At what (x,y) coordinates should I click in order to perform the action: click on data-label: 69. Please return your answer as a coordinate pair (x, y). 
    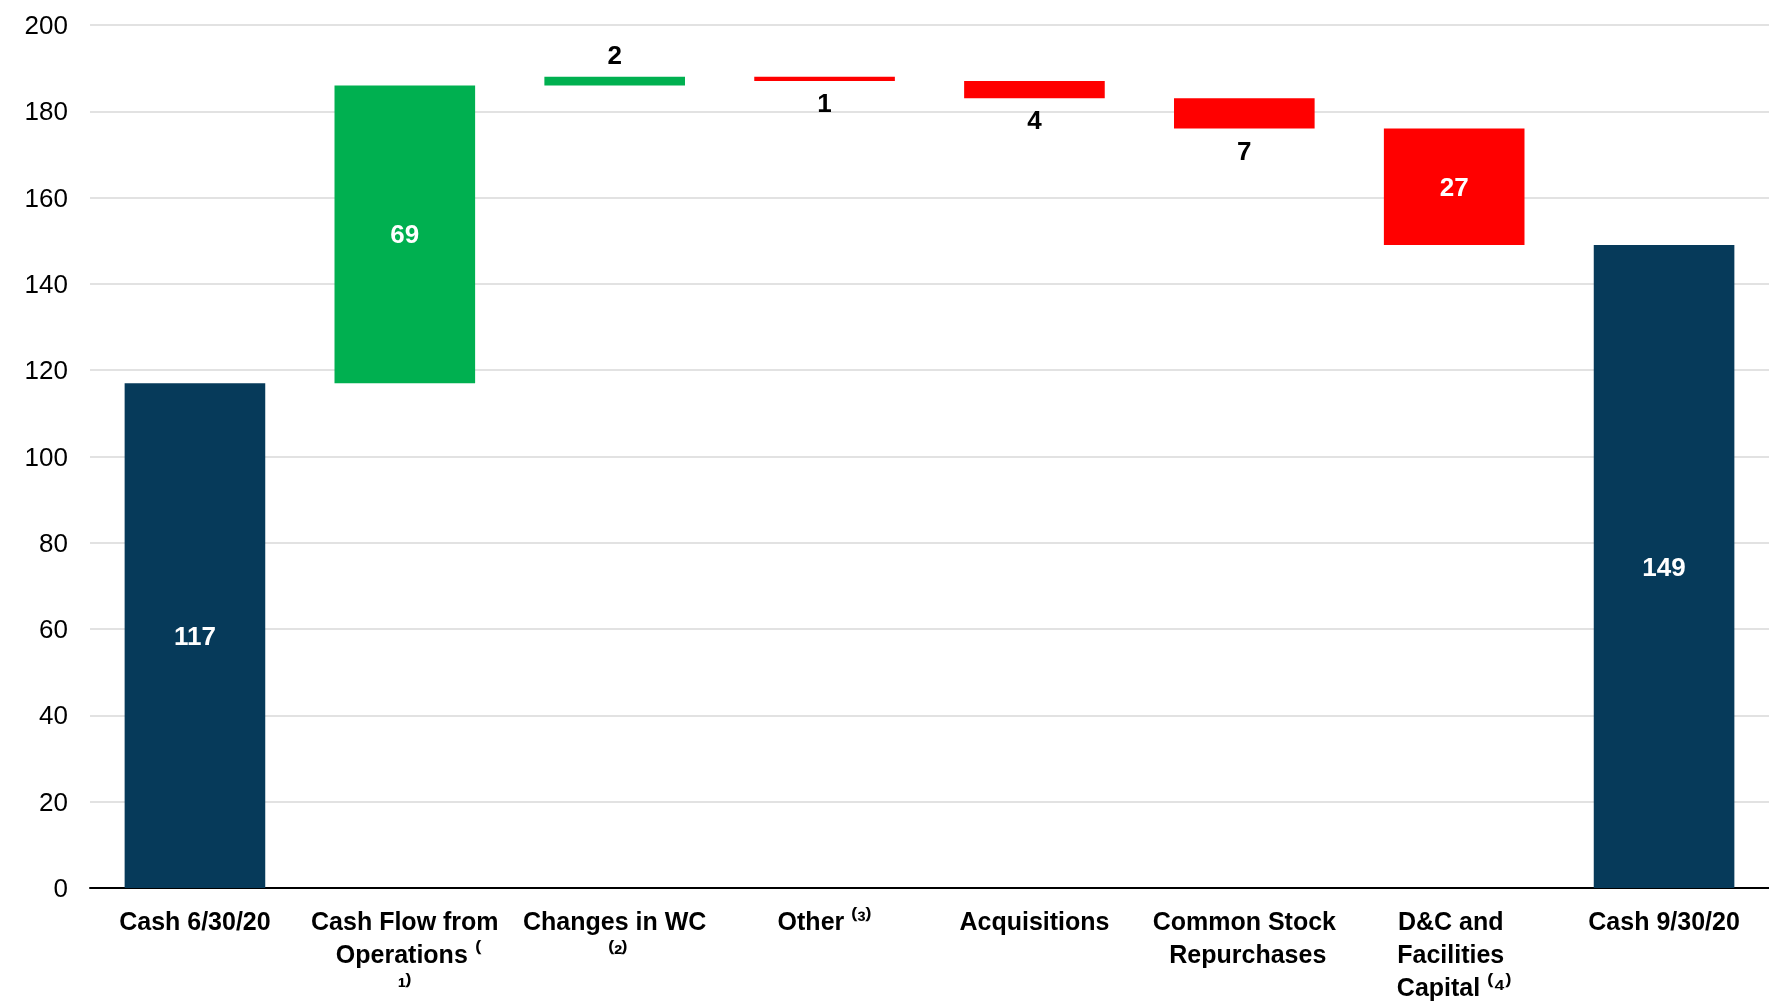
    Looking at the image, I should click on (405, 234).